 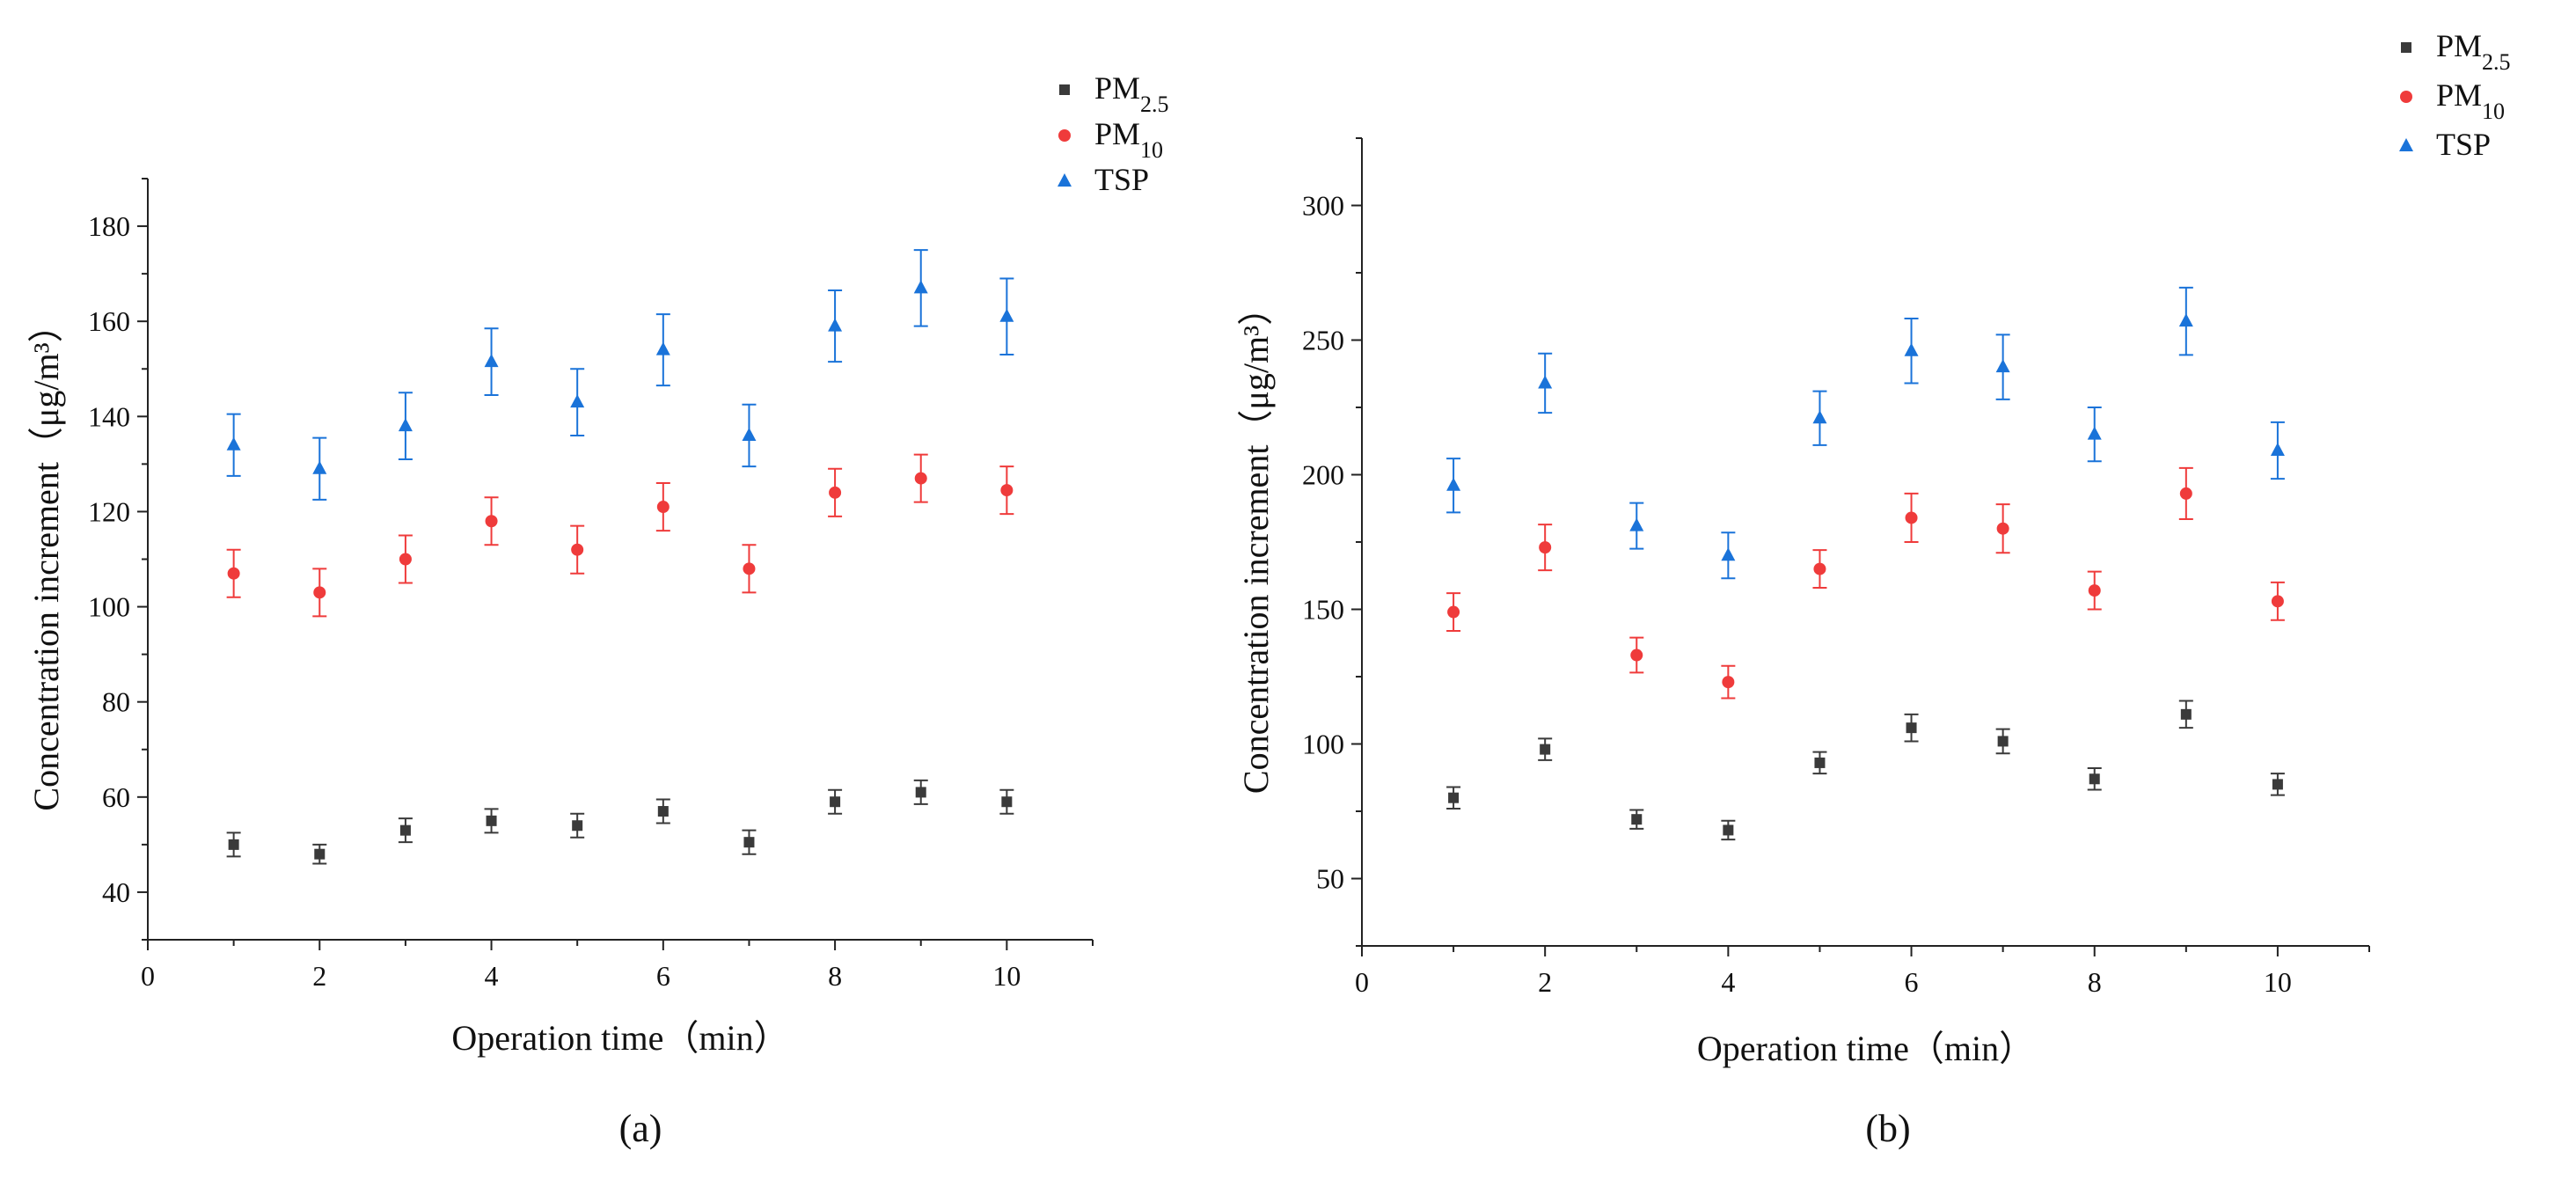 What do you see at coordinates (640, 1128) in the screenshot?
I see `panel-label: (a)` at bounding box center [640, 1128].